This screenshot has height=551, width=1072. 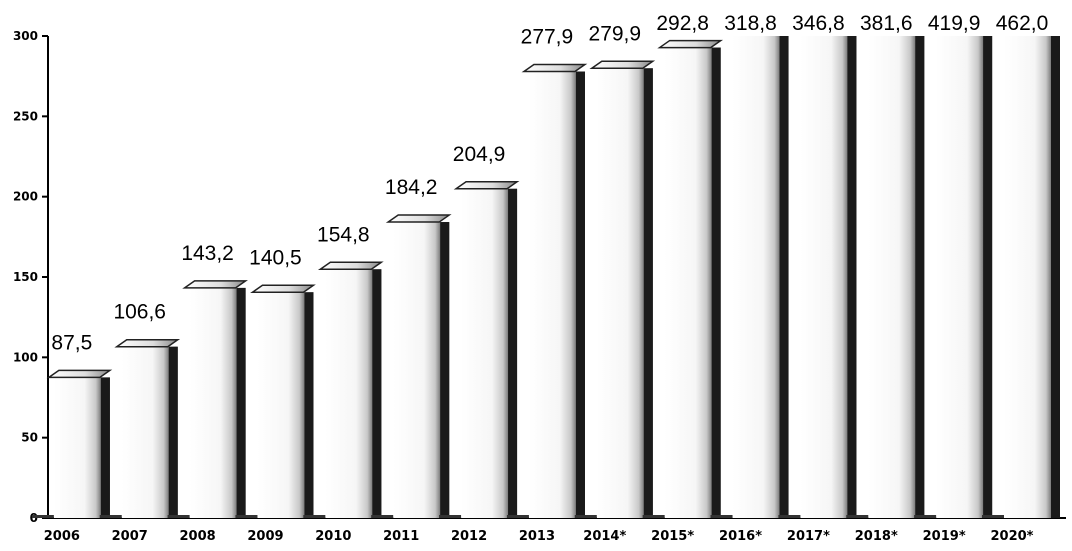 What do you see at coordinates (818, 23) in the screenshot?
I see `data-label: 346,8` at bounding box center [818, 23].